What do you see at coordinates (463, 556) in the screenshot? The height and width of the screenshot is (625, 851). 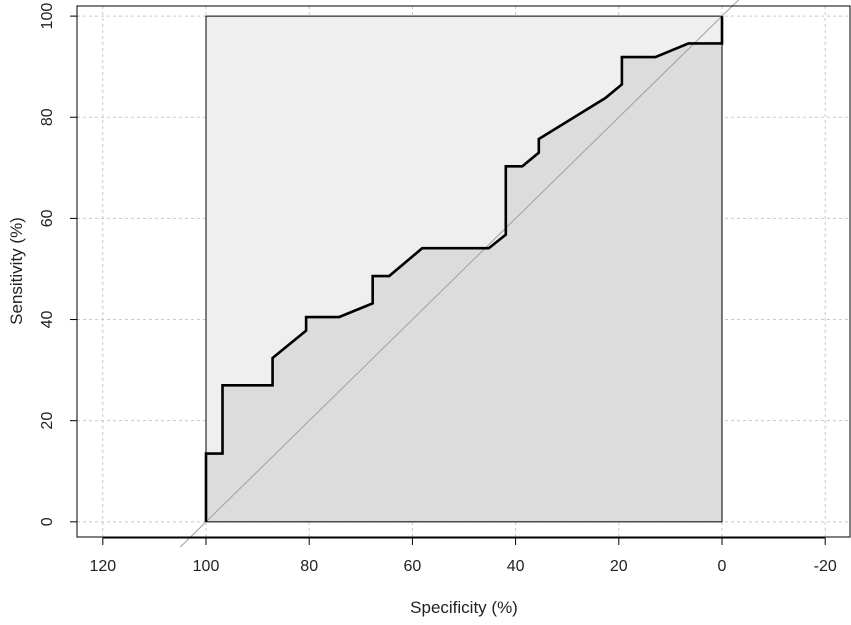 I see `x-axis: 120 100 80 60 40 20 0 -20` at bounding box center [463, 556].